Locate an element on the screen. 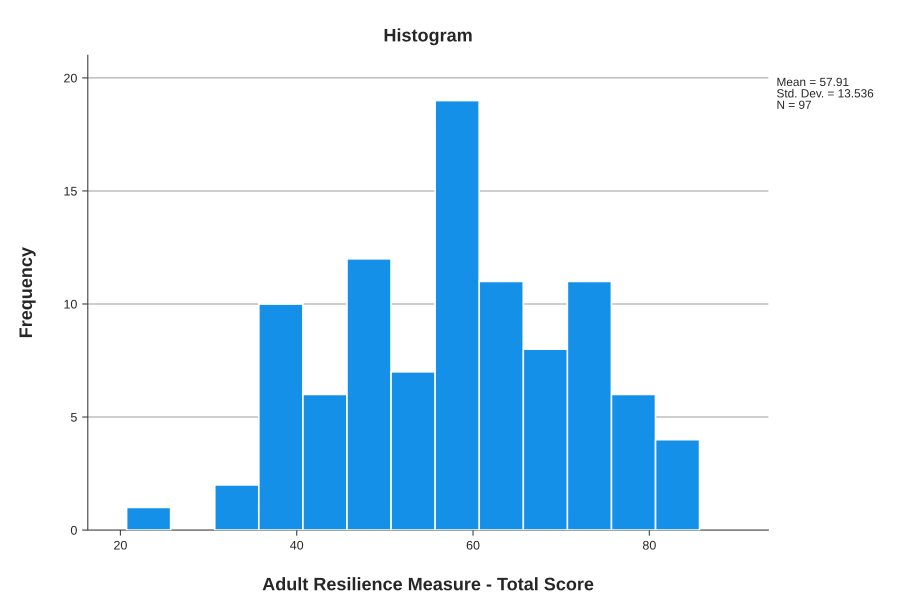 The image size is (905, 601). x-tick-label: 40 is located at coordinates (297, 545).